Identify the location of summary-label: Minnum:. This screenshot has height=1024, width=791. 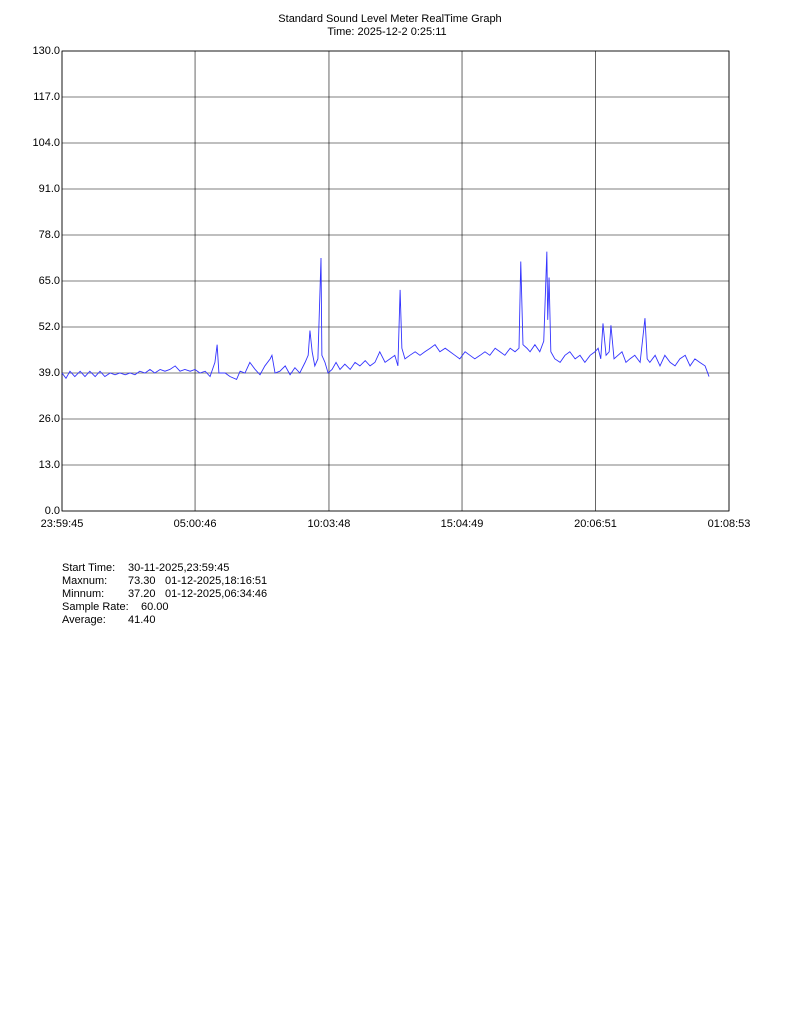
(83, 594).